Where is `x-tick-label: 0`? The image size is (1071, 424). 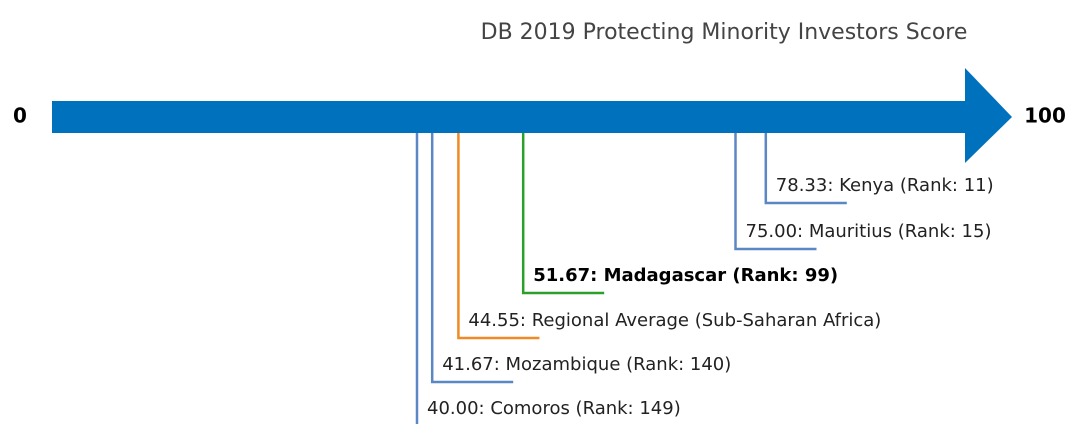 x-tick-label: 0 is located at coordinates (20, 116).